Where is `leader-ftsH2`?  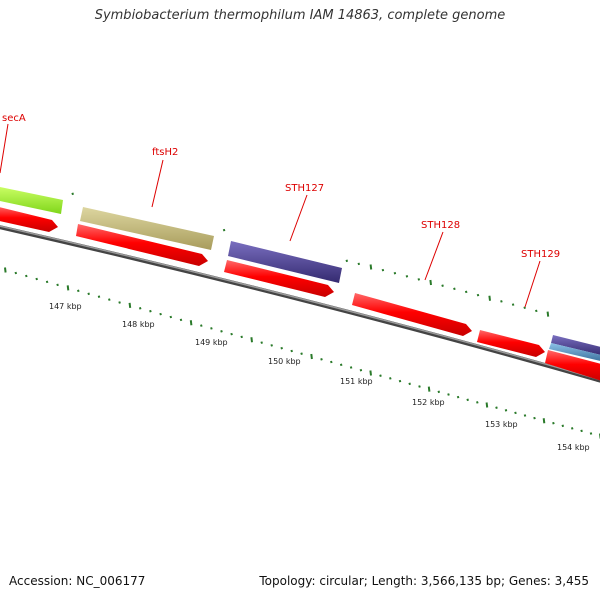 leader-ftsH2 is located at coordinates (157, 183).